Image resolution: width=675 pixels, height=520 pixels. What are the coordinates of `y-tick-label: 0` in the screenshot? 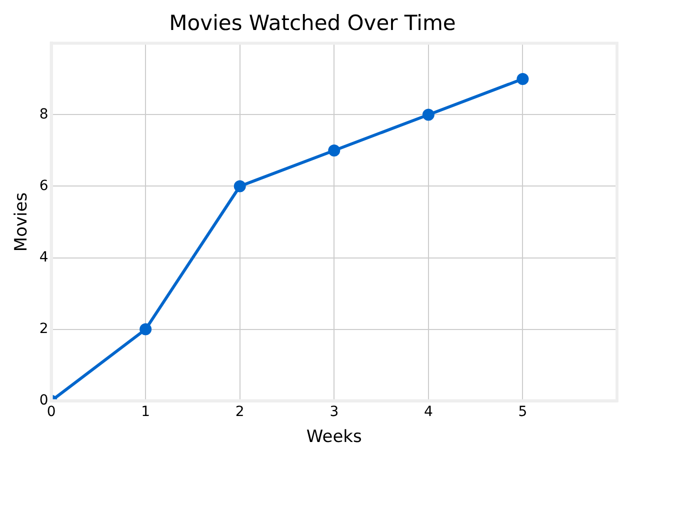 It's located at (43, 400).